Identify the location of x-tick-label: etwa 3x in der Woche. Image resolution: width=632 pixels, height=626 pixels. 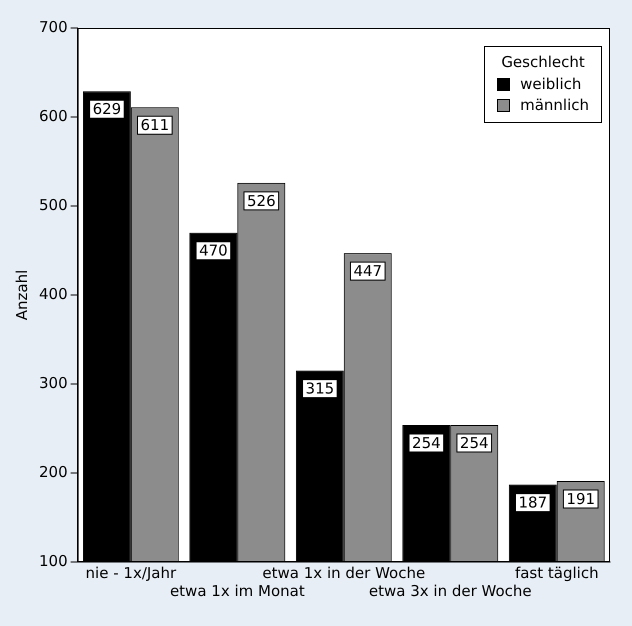
(450, 591).